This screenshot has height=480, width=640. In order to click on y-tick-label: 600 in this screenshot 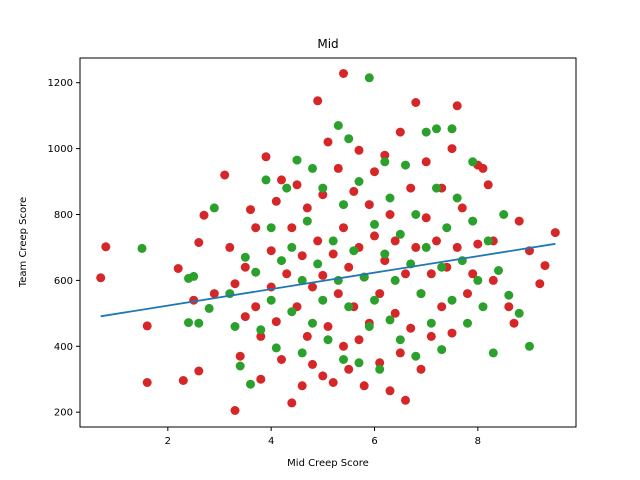, I will do `click(63, 281)`.